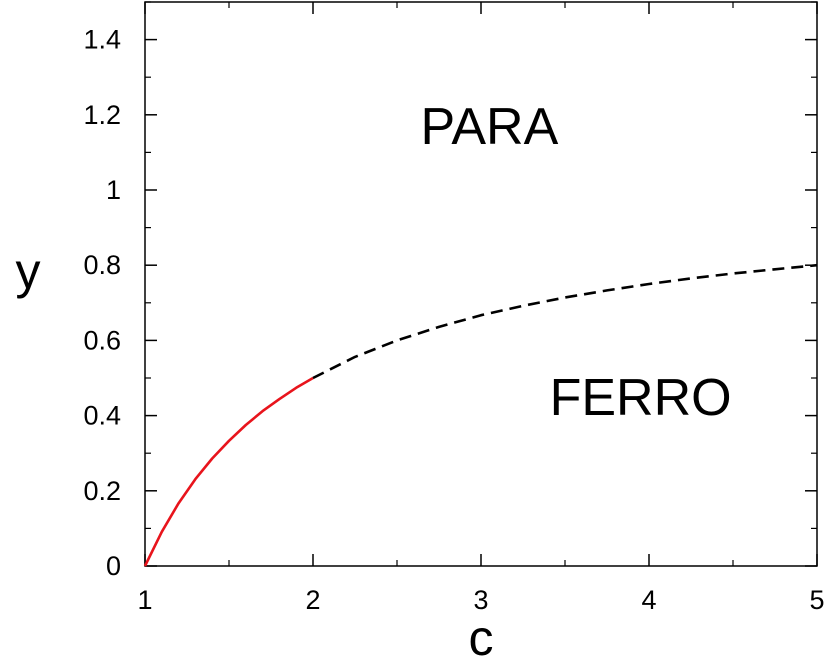  Describe the element at coordinates (102, 265) in the screenshot. I see `y-tick-label: 0.8` at that location.